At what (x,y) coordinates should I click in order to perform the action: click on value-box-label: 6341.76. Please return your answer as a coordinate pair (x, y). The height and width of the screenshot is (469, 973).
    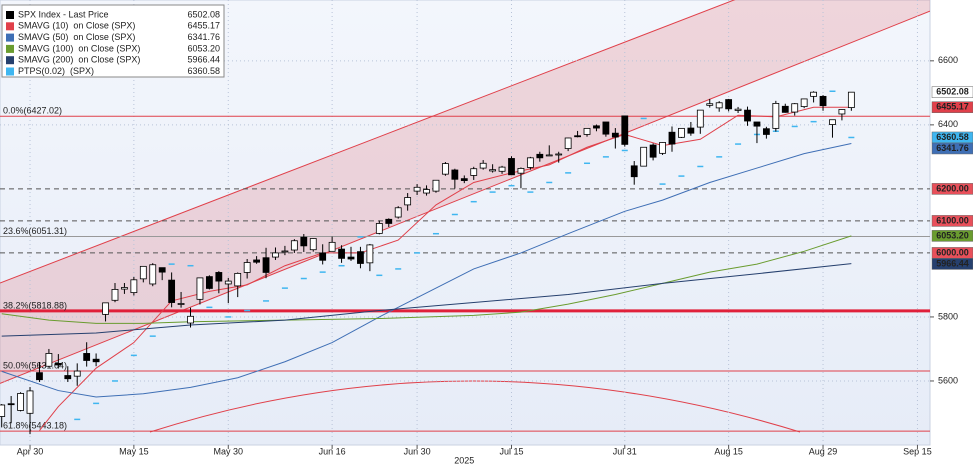
    Looking at the image, I should click on (952, 148).